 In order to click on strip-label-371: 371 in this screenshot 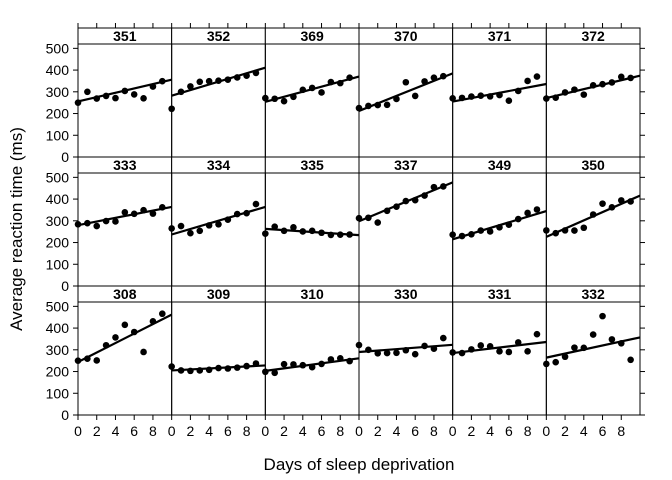, I will do `click(500, 36)`.